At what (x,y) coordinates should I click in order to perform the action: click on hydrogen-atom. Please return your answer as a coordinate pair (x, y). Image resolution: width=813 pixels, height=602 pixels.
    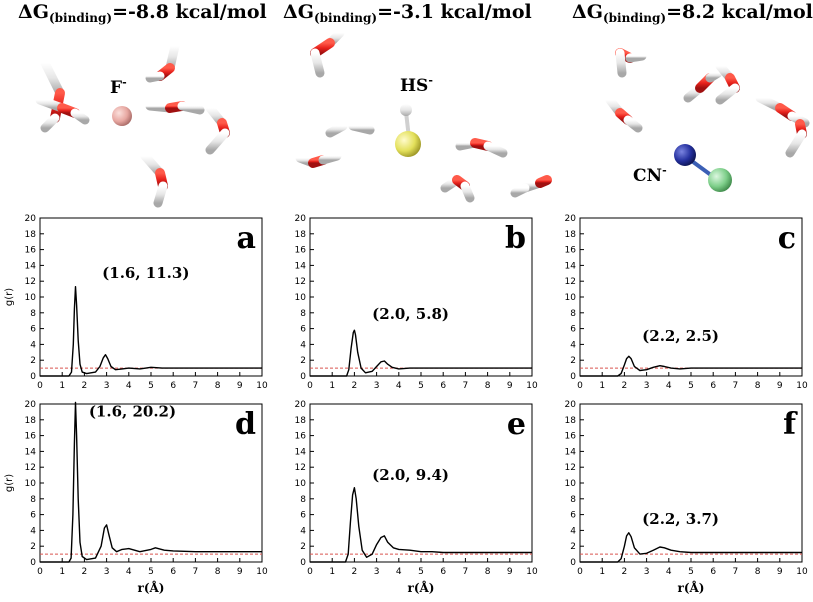
    Looking at the image, I should click on (406, 110).